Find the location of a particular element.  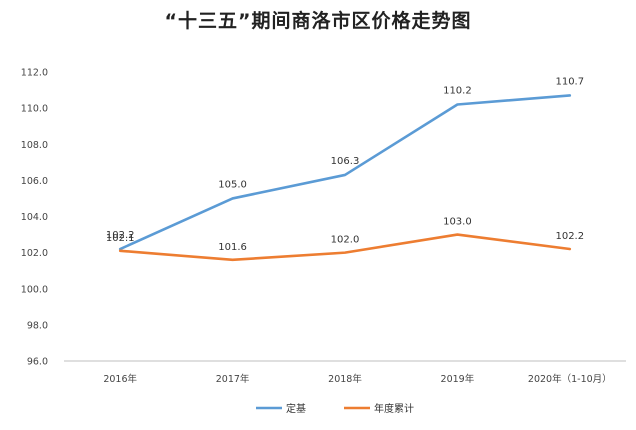

data-label: 102.0 is located at coordinates (345, 240).